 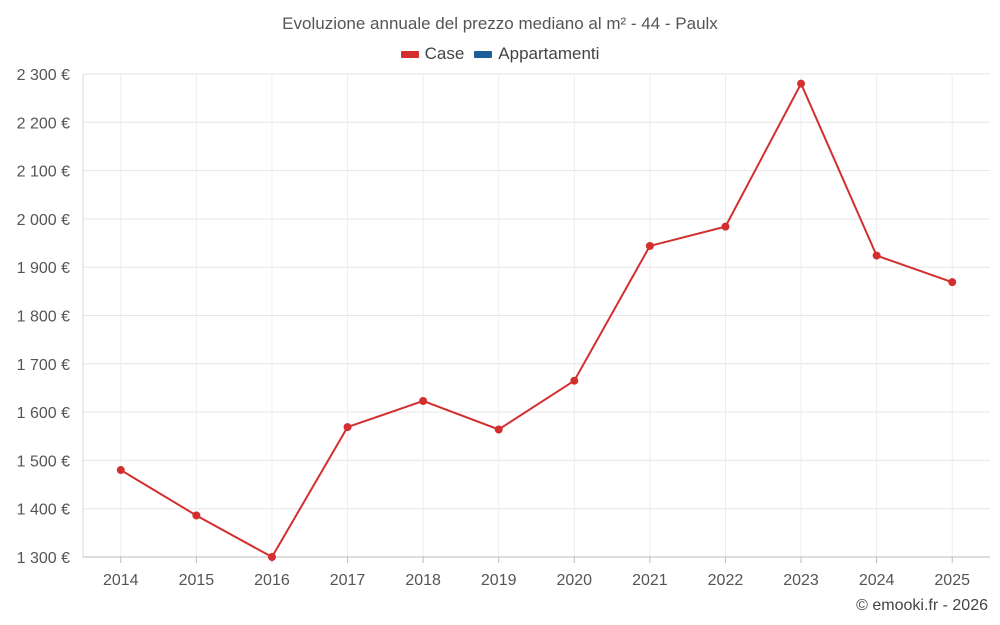 I want to click on x-tick-label: 2020, so click(x=574, y=580).